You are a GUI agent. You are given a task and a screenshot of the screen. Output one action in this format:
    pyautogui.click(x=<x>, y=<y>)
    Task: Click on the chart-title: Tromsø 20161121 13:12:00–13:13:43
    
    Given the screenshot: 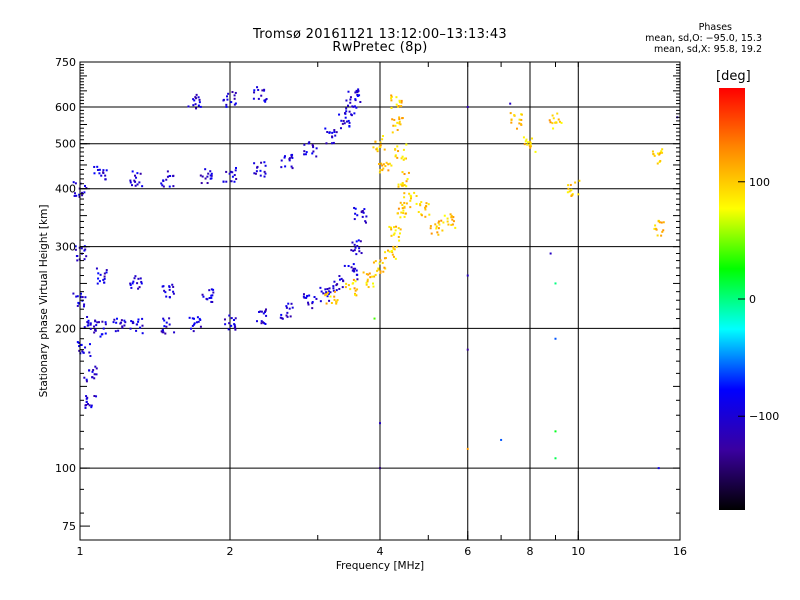 What is the action you would take?
    pyautogui.click(x=380, y=34)
    